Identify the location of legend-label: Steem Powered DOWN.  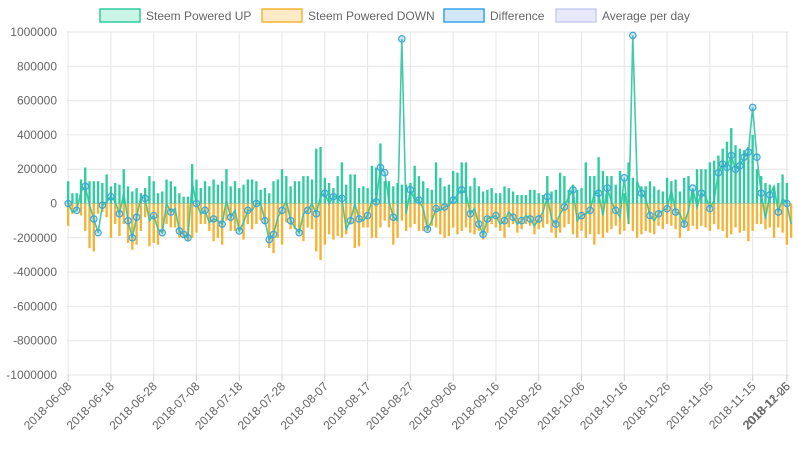
(371, 16).